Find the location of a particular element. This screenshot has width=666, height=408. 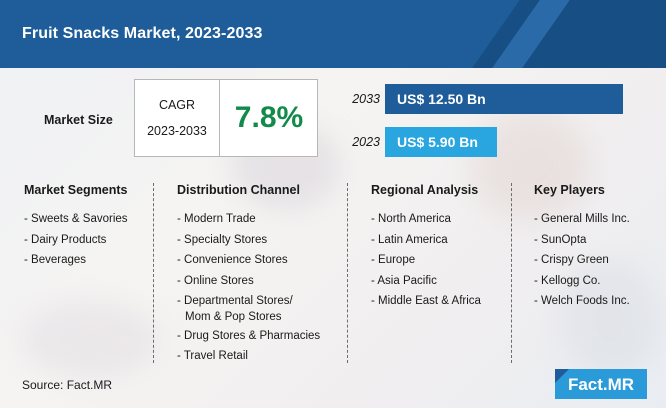

factmr-logo: Fact.MR is located at coordinates (601, 384).